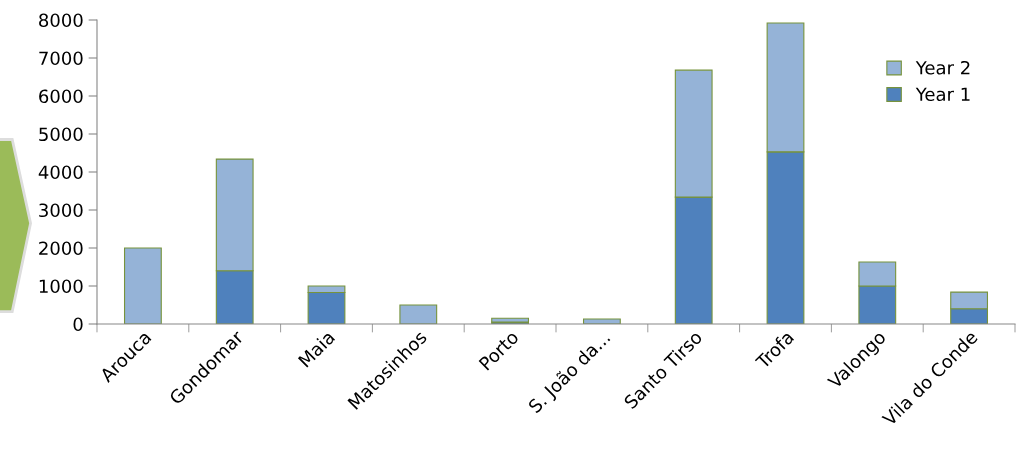 The height and width of the screenshot is (465, 1019). I want to click on y-tick-label: 5000, so click(61, 134).